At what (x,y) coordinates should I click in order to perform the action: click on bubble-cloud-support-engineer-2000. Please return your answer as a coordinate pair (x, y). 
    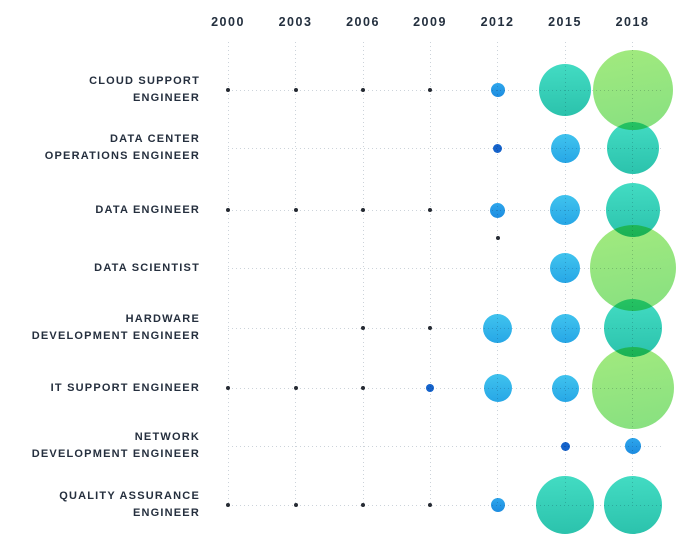
    Looking at the image, I should click on (228, 90).